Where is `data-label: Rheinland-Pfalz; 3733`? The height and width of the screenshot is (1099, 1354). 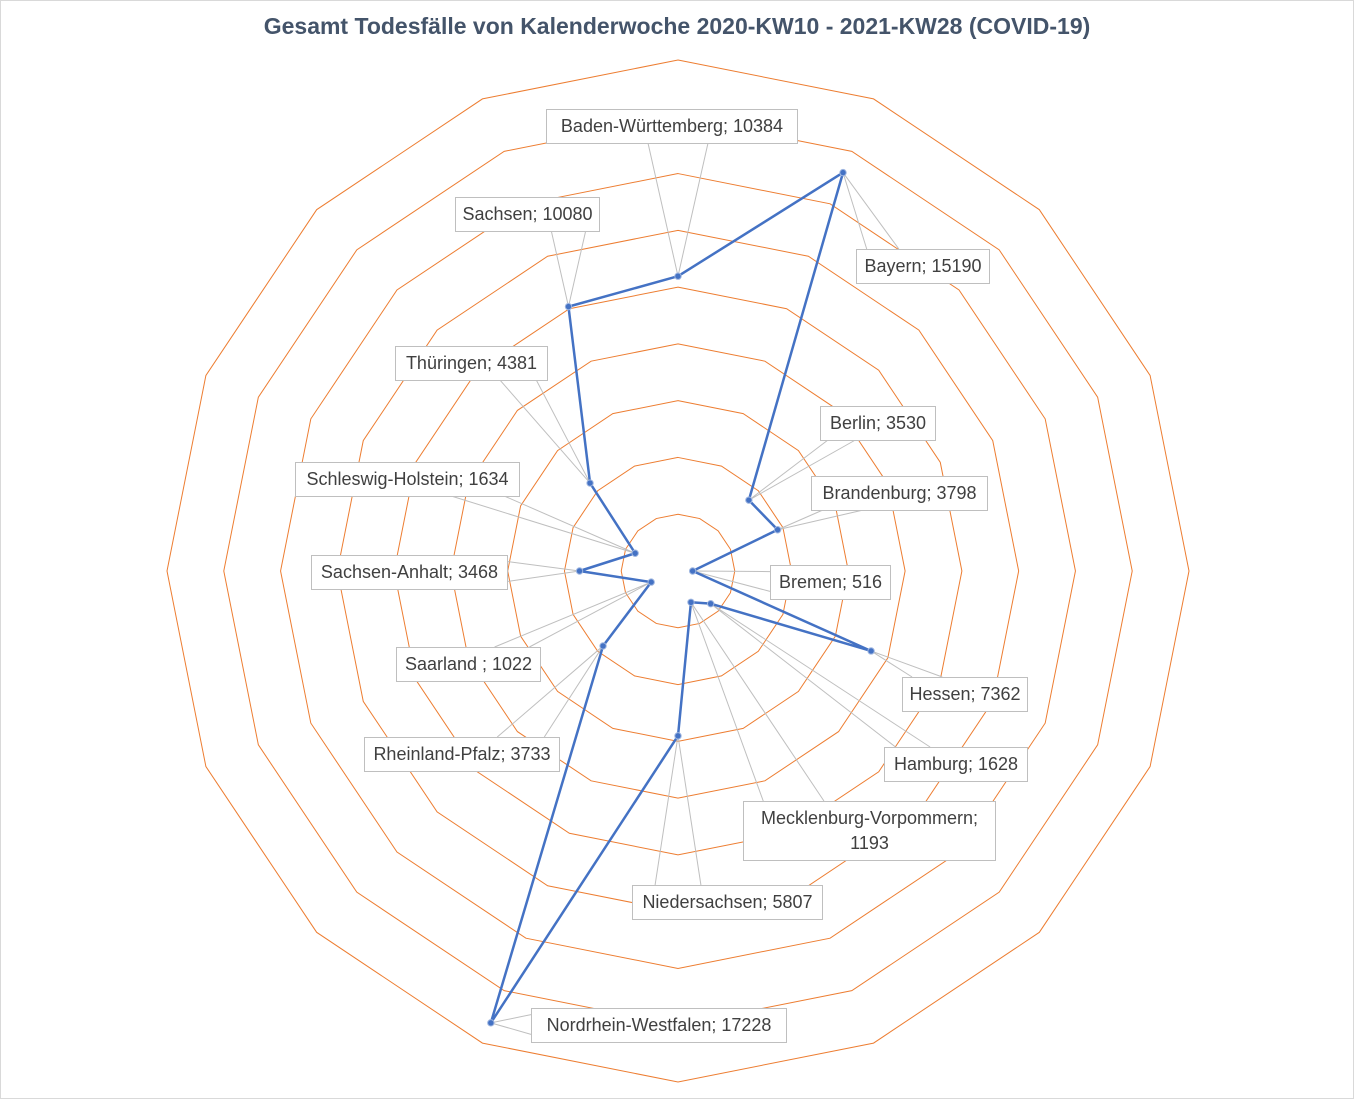
data-label: Rheinland-Pfalz; 3733 is located at coordinates (462, 754).